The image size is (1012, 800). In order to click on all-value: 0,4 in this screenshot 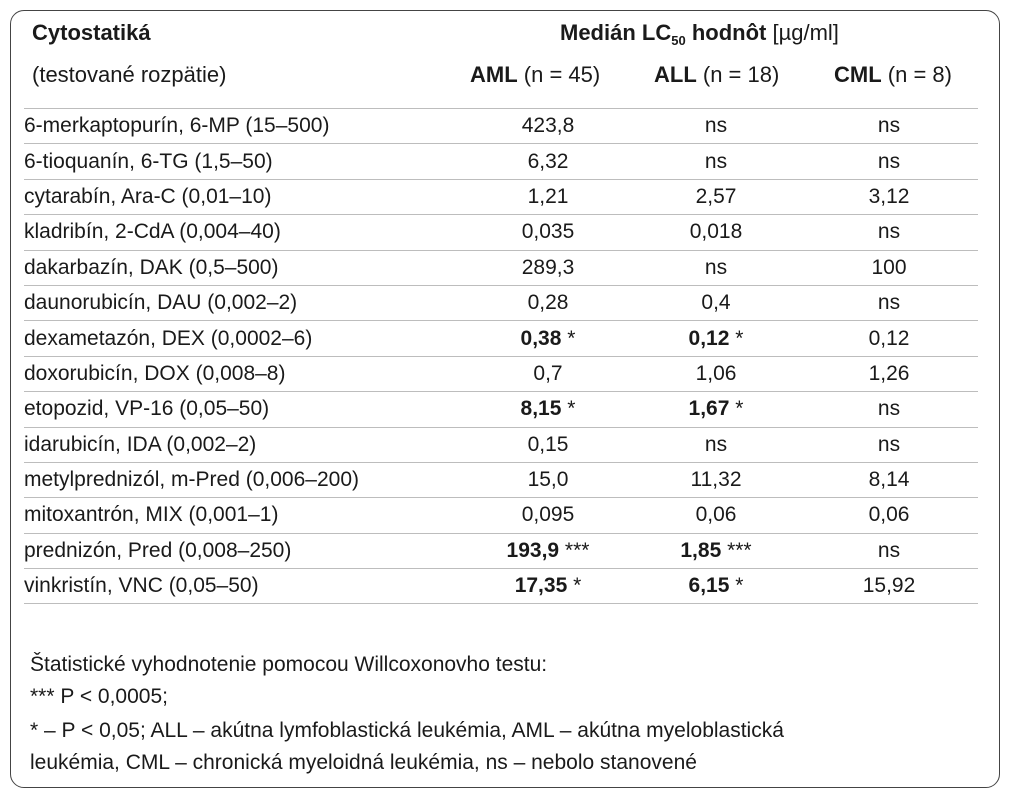, I will do `click(716, 303)`.